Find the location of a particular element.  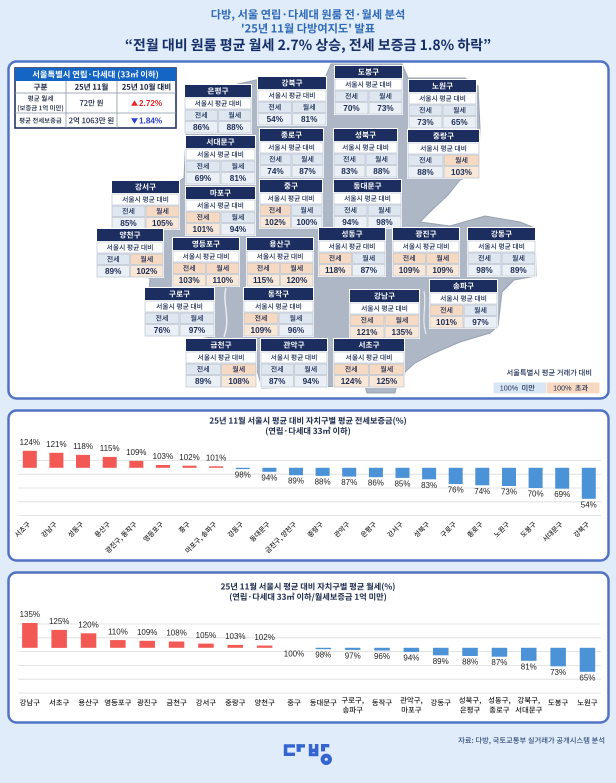

svg-text: 1.84% is located at coordinates (151, 120).